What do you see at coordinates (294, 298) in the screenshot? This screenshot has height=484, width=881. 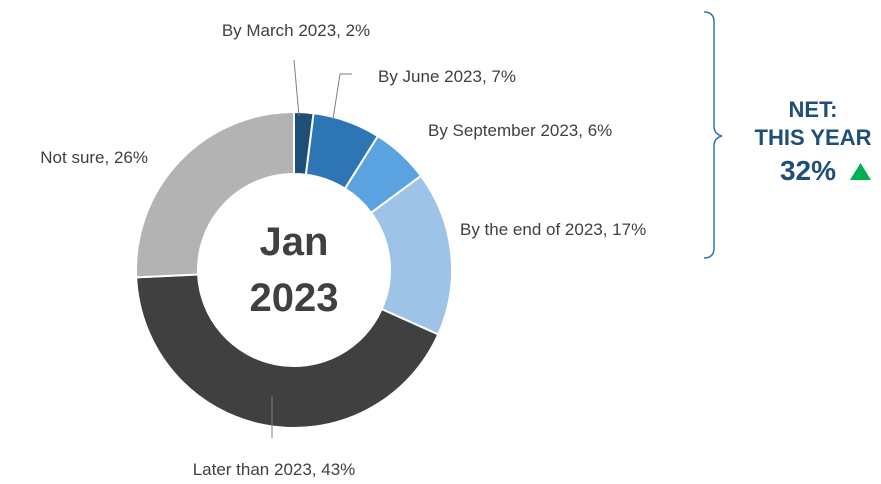 I see `center-label-year: 2023` at bounding box center [294, 298].